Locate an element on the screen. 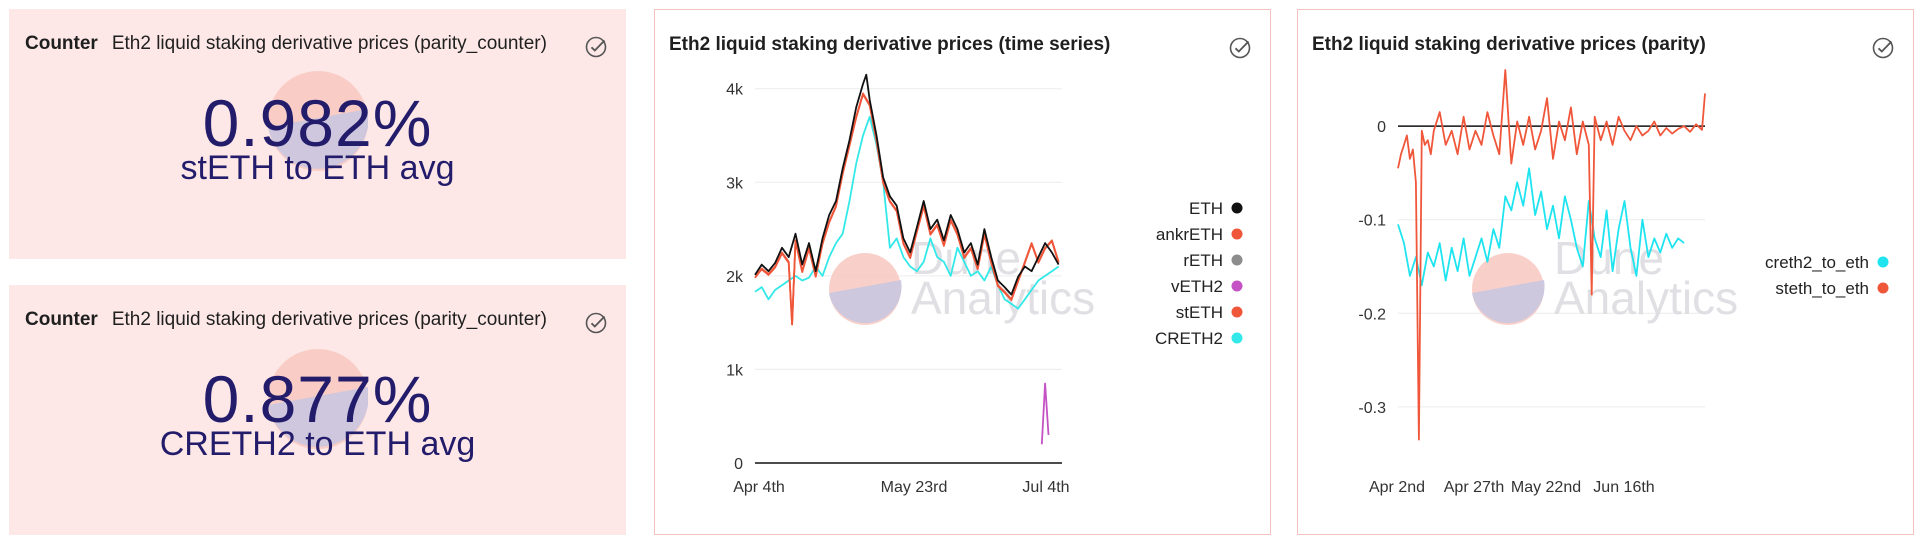  legend-label-steth: stETH is located at coordinates (1199, 312).